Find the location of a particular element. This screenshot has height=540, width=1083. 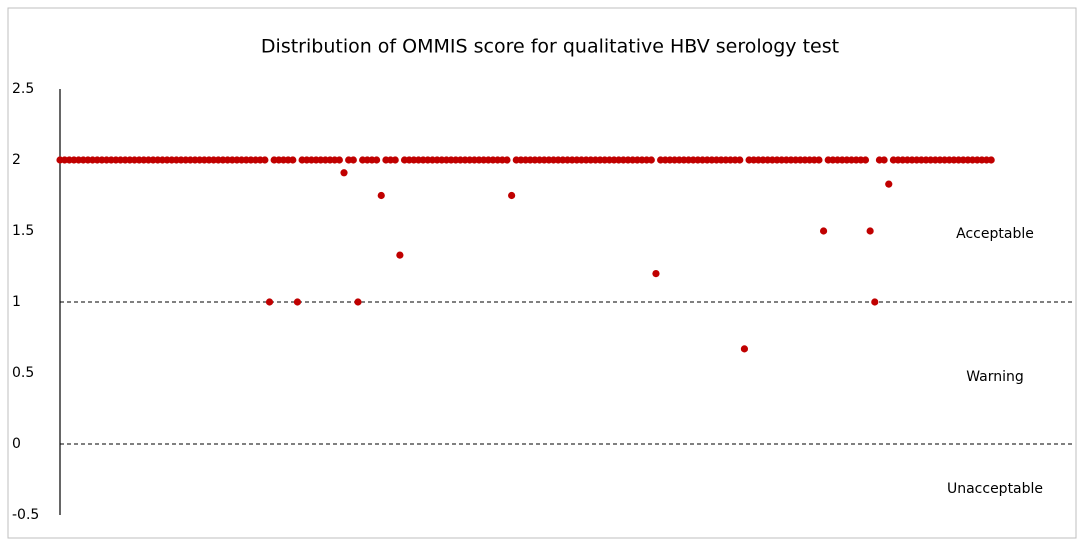

y-tick-label: -0.5 is located at coordinates (25, 515).